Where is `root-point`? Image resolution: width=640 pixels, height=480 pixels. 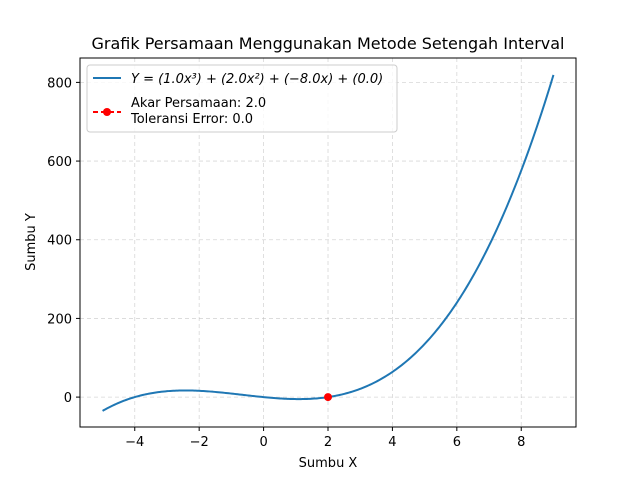
root-point is located at coordinates (328, 397).